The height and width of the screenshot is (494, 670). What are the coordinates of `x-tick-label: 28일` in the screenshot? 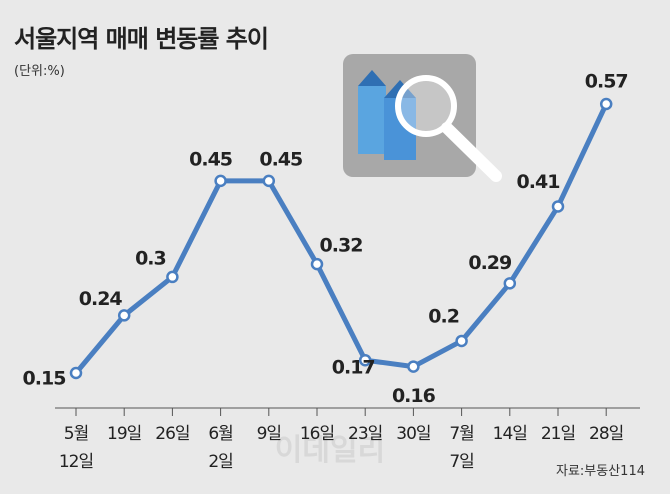 It's located at (606, 434).